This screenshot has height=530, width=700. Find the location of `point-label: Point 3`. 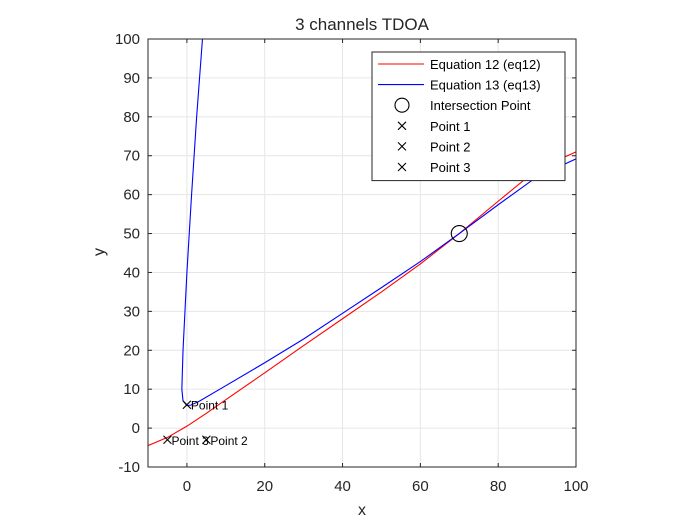

point-label: Point 3 is located at coordinates (190, 441).